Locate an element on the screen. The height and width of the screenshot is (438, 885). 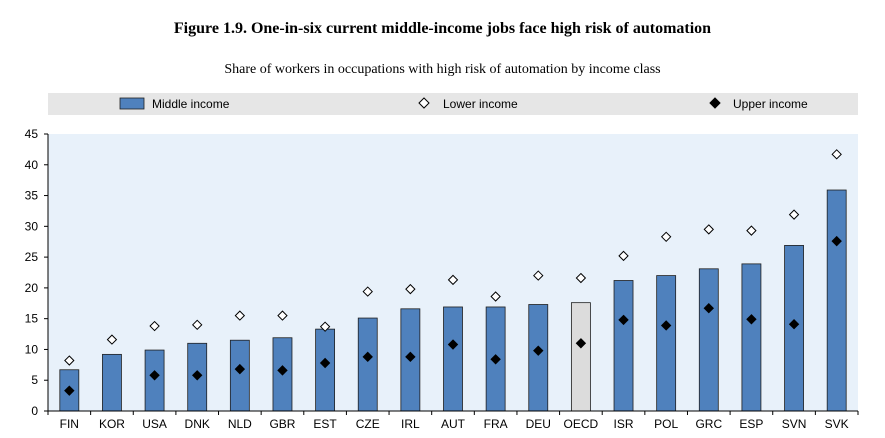
x-tick-label: GRC is located at coordinates (708, 424).